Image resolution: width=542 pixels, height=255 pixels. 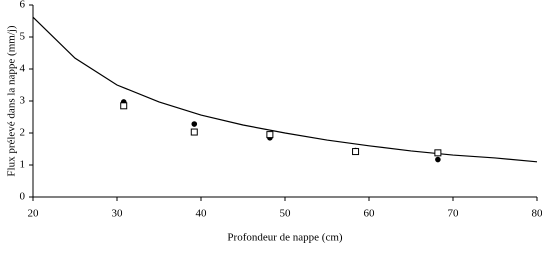 What do you see at coordinates (537, 214) in the screenshot?
I see `x-tick-label: 80` at bounding box center [537, 214].